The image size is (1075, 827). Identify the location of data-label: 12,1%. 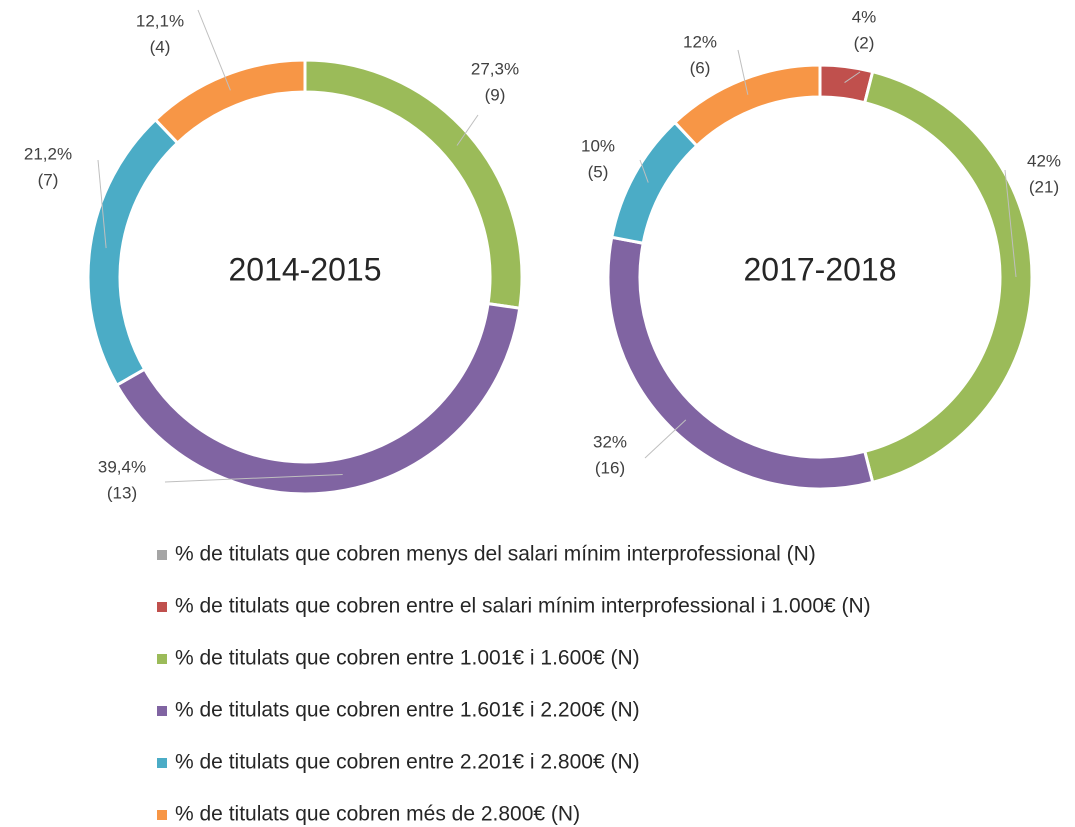
(160, 20).